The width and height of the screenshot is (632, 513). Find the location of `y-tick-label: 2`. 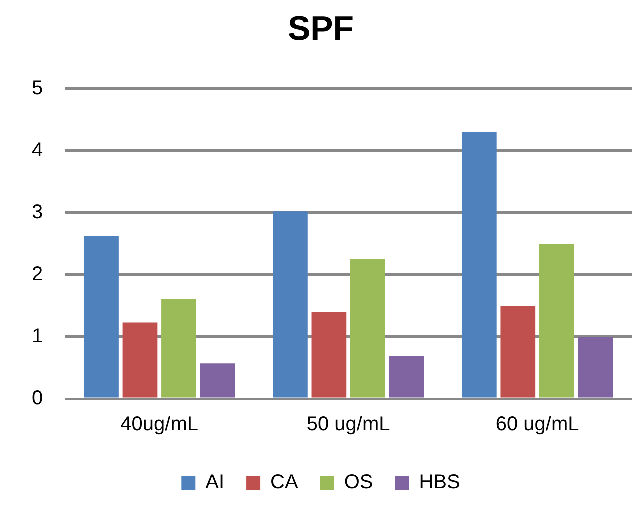

y-tick-label: 2 is located at coordinates (38, 274).